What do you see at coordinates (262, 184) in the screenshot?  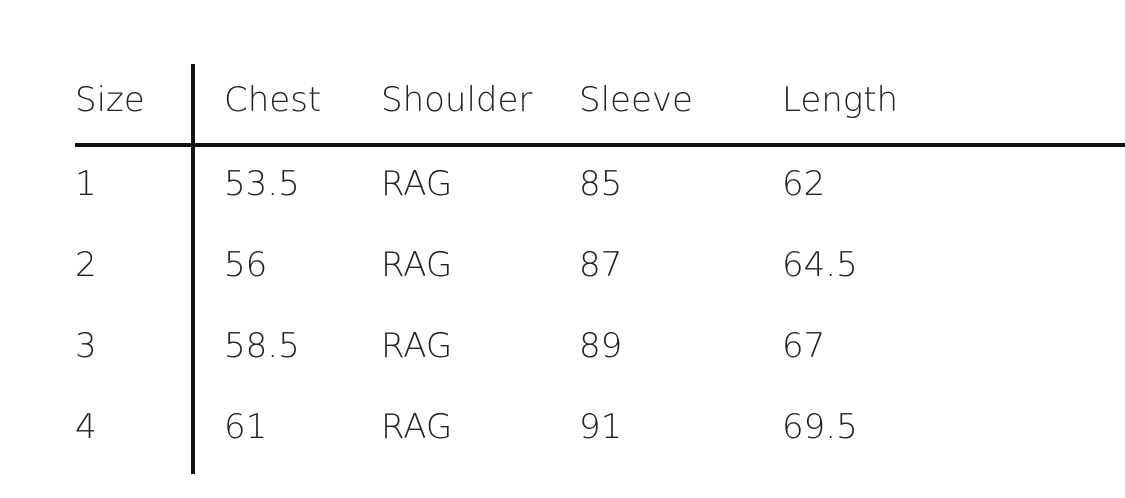 I see `table-cell: 53.5` at bounding box center [262, 184].